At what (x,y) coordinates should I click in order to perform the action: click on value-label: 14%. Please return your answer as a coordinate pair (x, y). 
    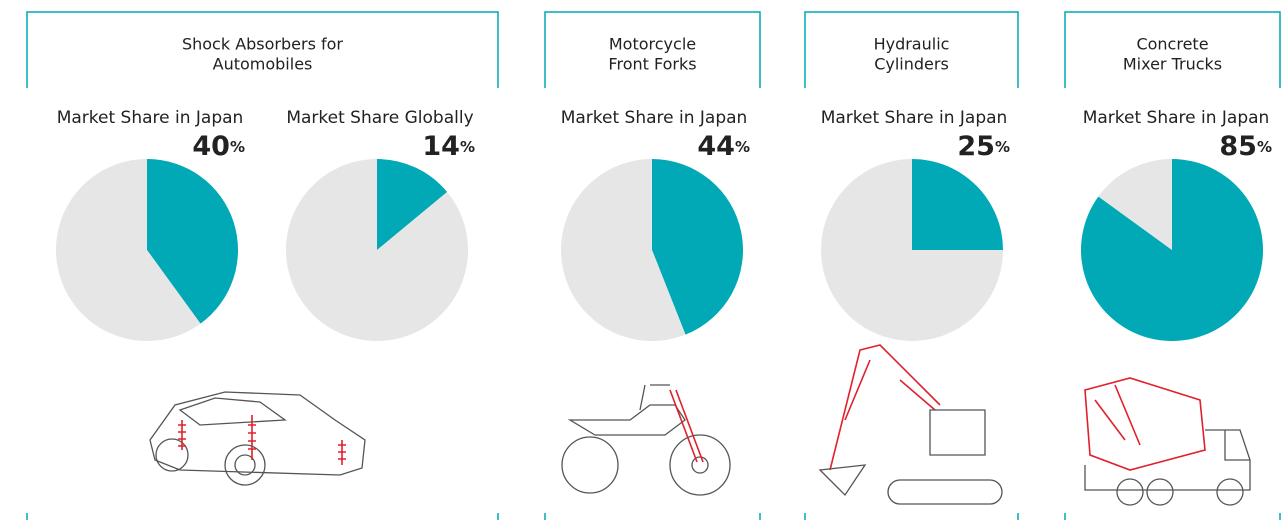
    Looking at the image, I should click on (448, 146).